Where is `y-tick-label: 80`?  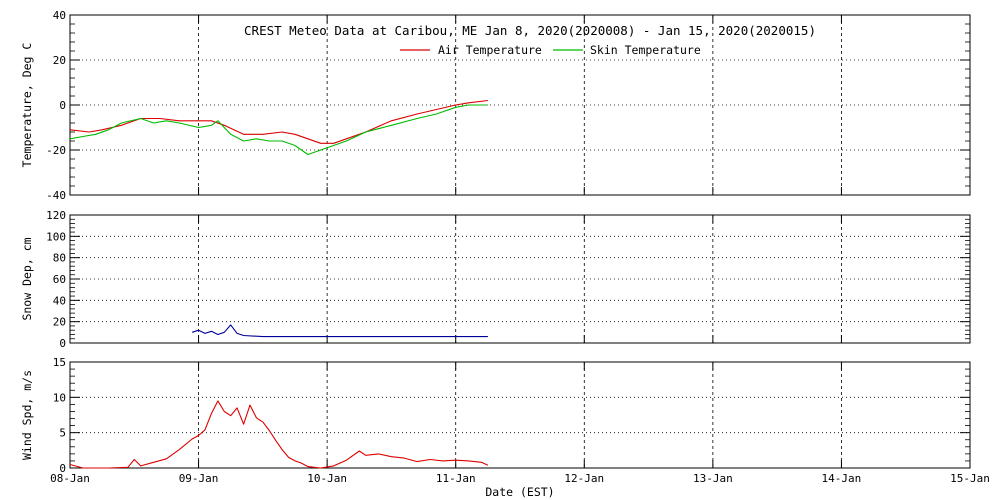 y-tick-label: 80 is located at coordinates (59, 258).